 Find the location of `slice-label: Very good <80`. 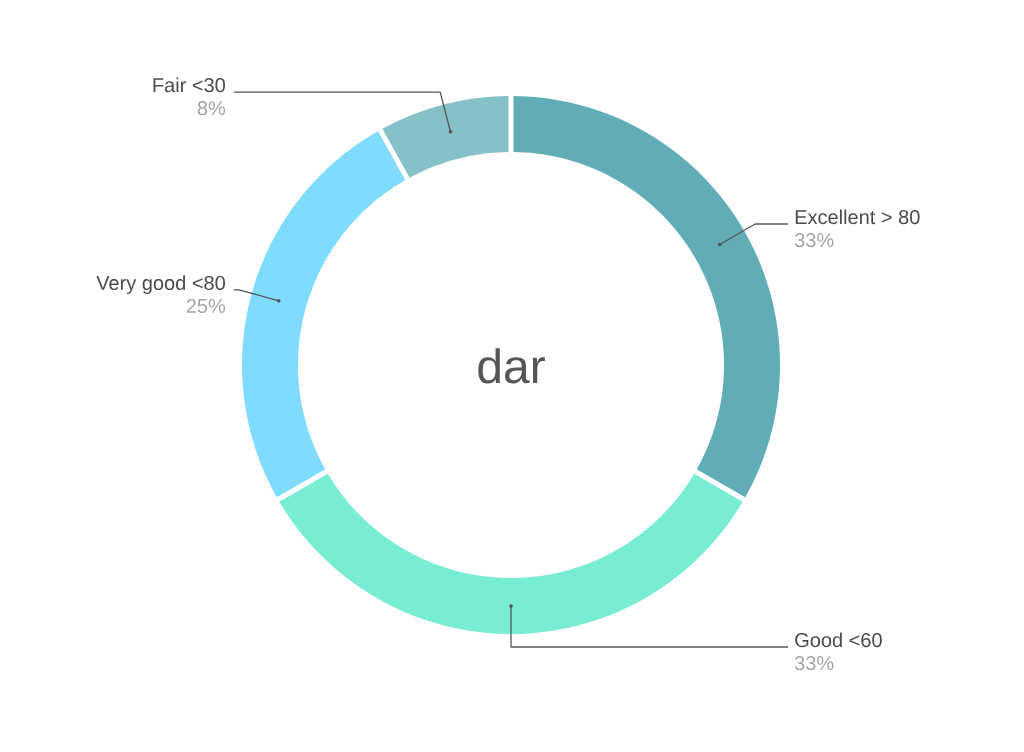

slice-label: Very good <80 is located at coordinates (160, 284).